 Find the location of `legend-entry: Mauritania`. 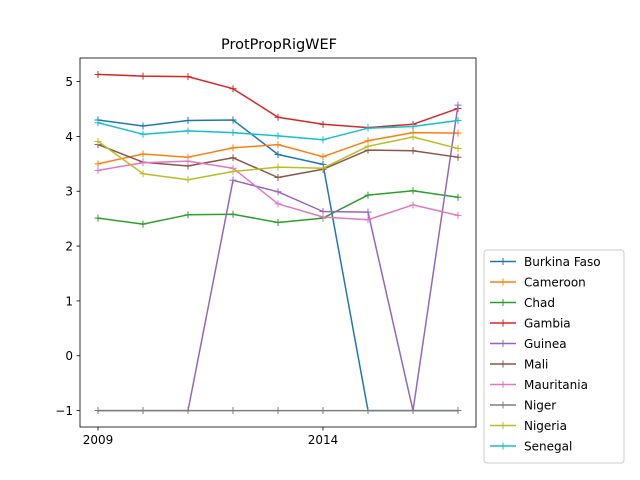

legend-entry: Mauritania is located at coordinates (539, 385).